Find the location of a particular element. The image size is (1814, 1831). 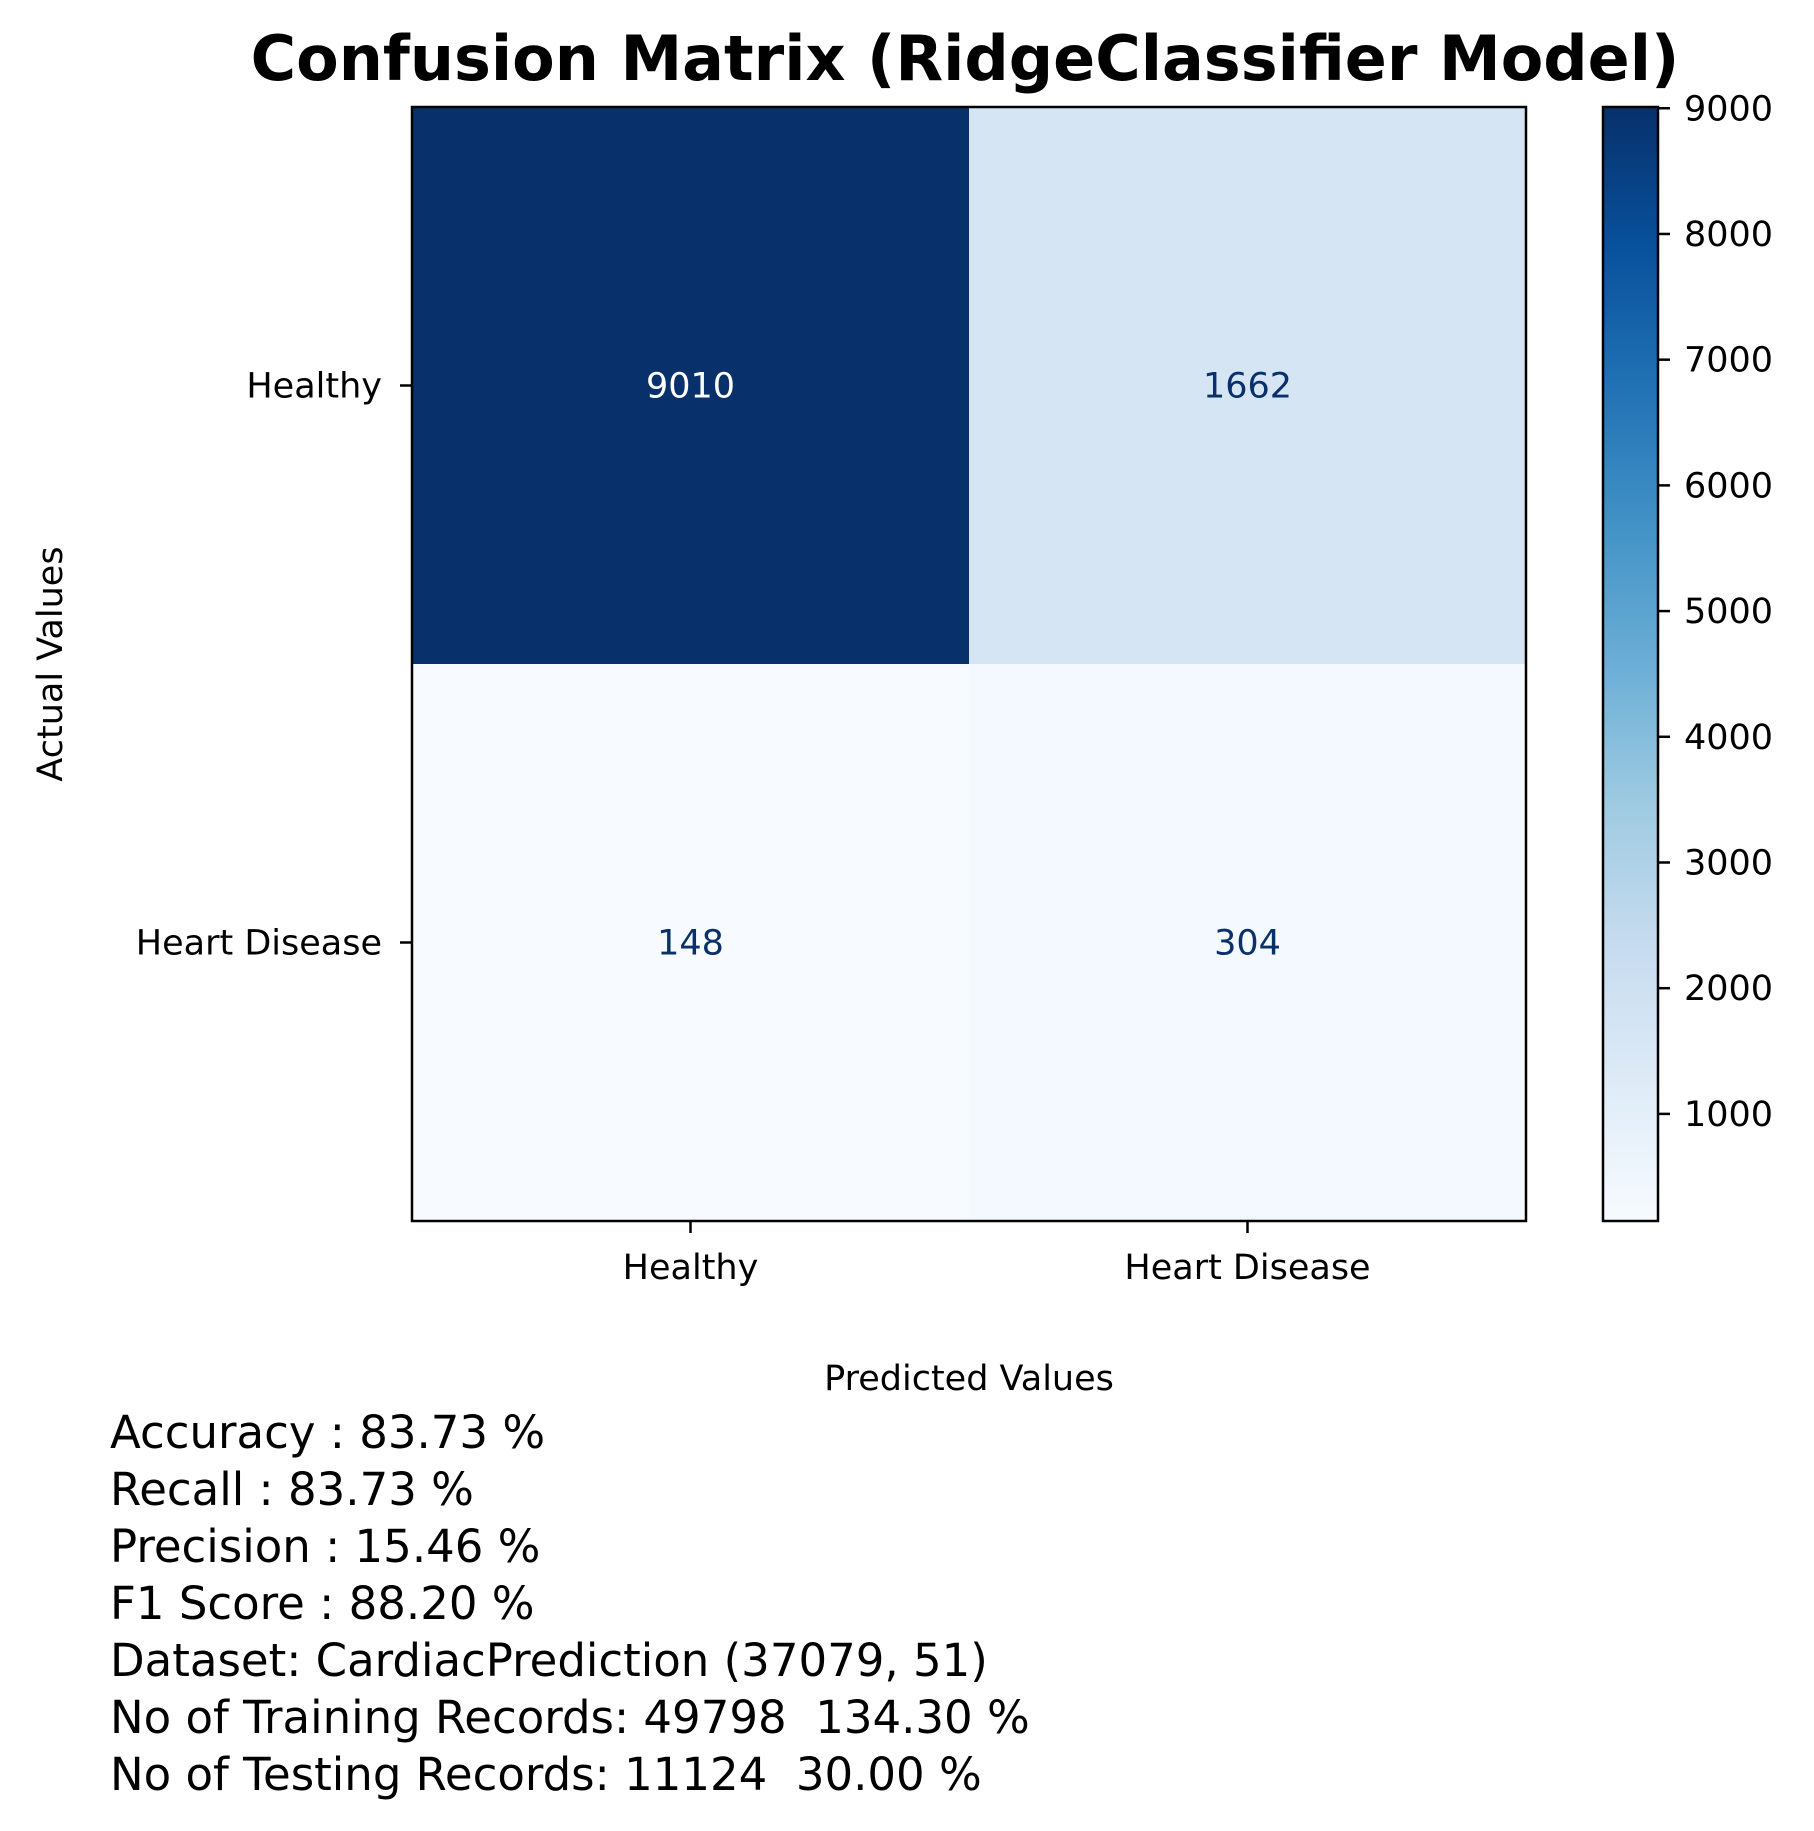

colorbar-tick-label: 2000 is located at coordinates (1728, 989).